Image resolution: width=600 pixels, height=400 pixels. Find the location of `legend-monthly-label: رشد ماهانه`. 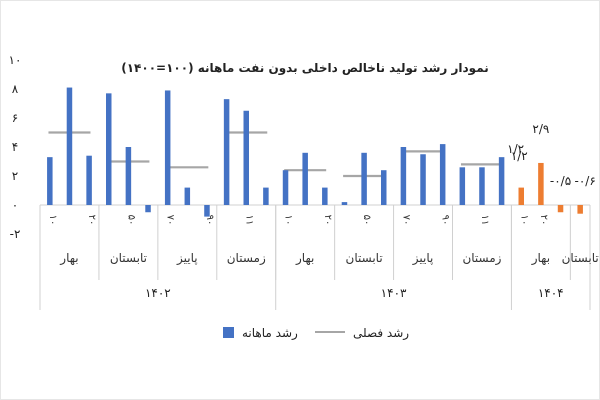

legend-monthly-label: رشد ماهانه is located at coordinates (270, 333).